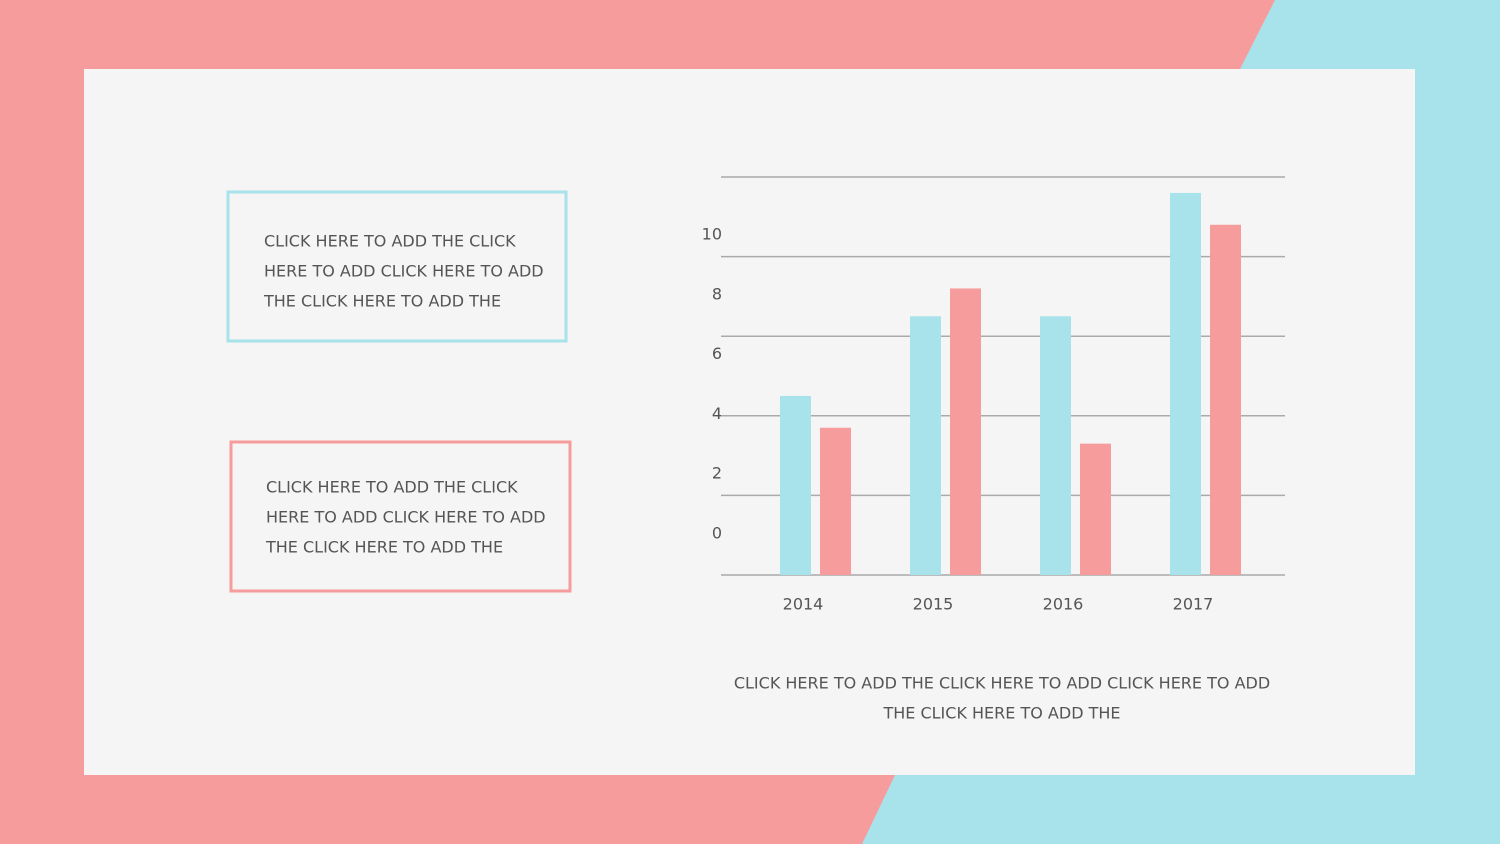 The width and height of the screenshot is (1500, 848). Describe the element at coordinates (717, 533) in the screenshot. I see `y-tick-label: 0` at that location.